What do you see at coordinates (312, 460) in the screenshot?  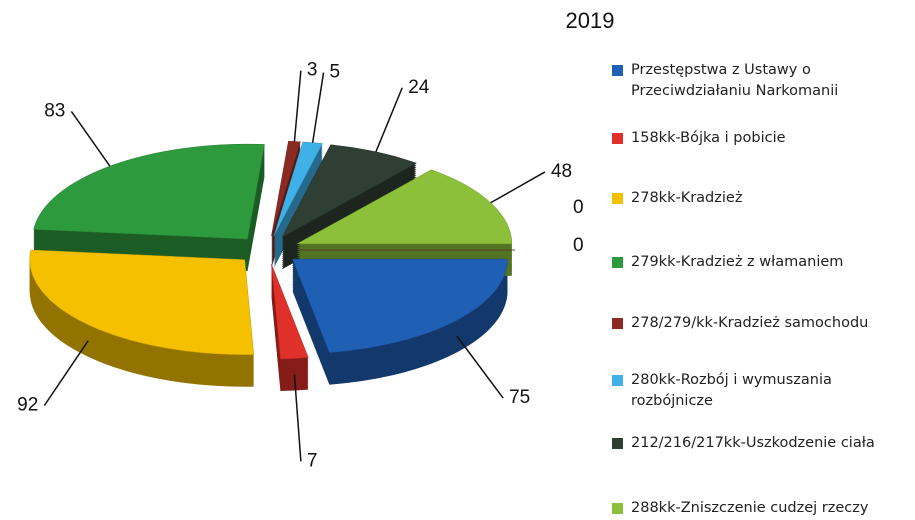 I see `data-label: 7` at bounding box center [312, 460].